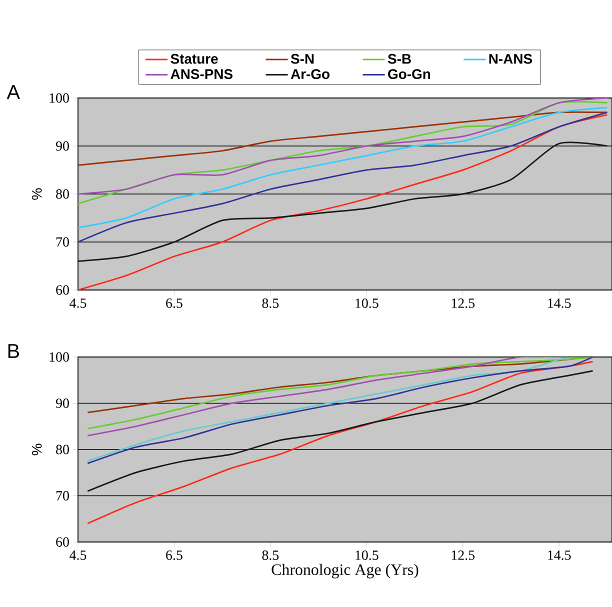  I want to click on legend-label: N-ANS, so click(510, 59).